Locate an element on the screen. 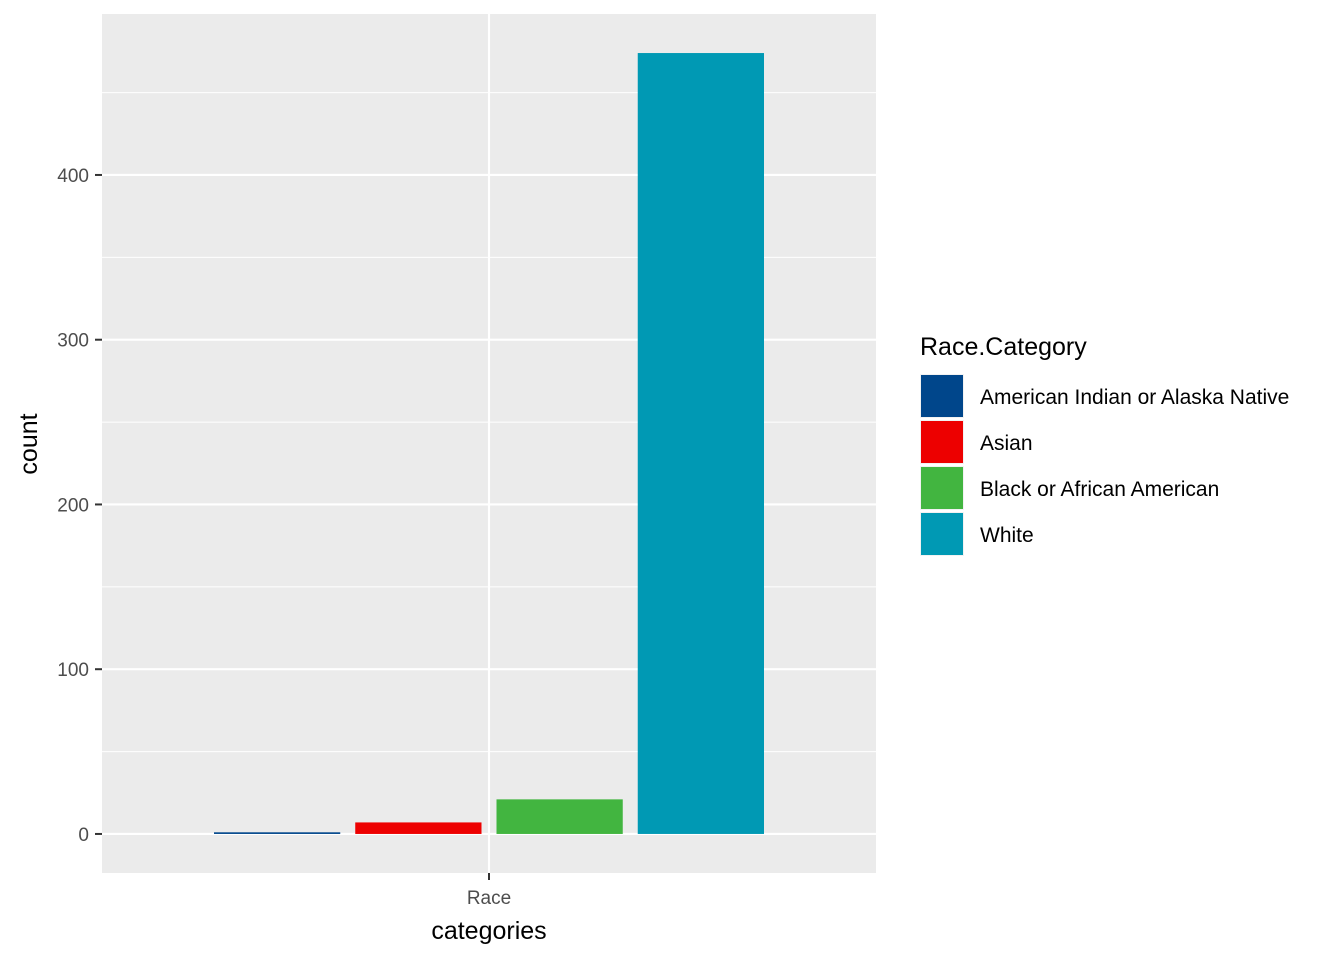 The image size is (1344, 960). bar-american-indian-or-alaska-native is located at coordinates (277, 833).